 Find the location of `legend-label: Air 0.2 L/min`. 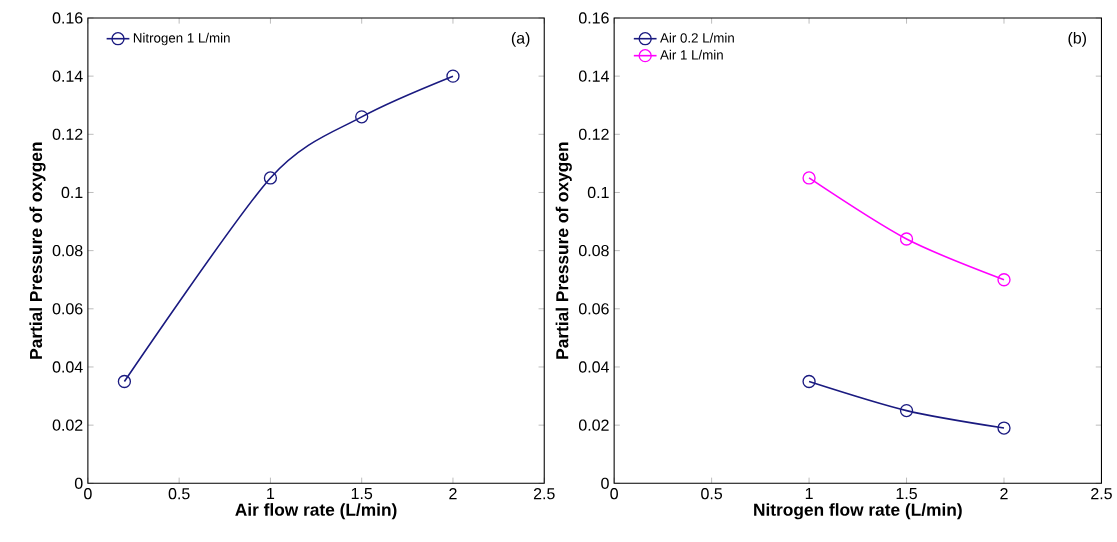

legend-label: Air 0.2 L/min is located at coordinates (697, 37).